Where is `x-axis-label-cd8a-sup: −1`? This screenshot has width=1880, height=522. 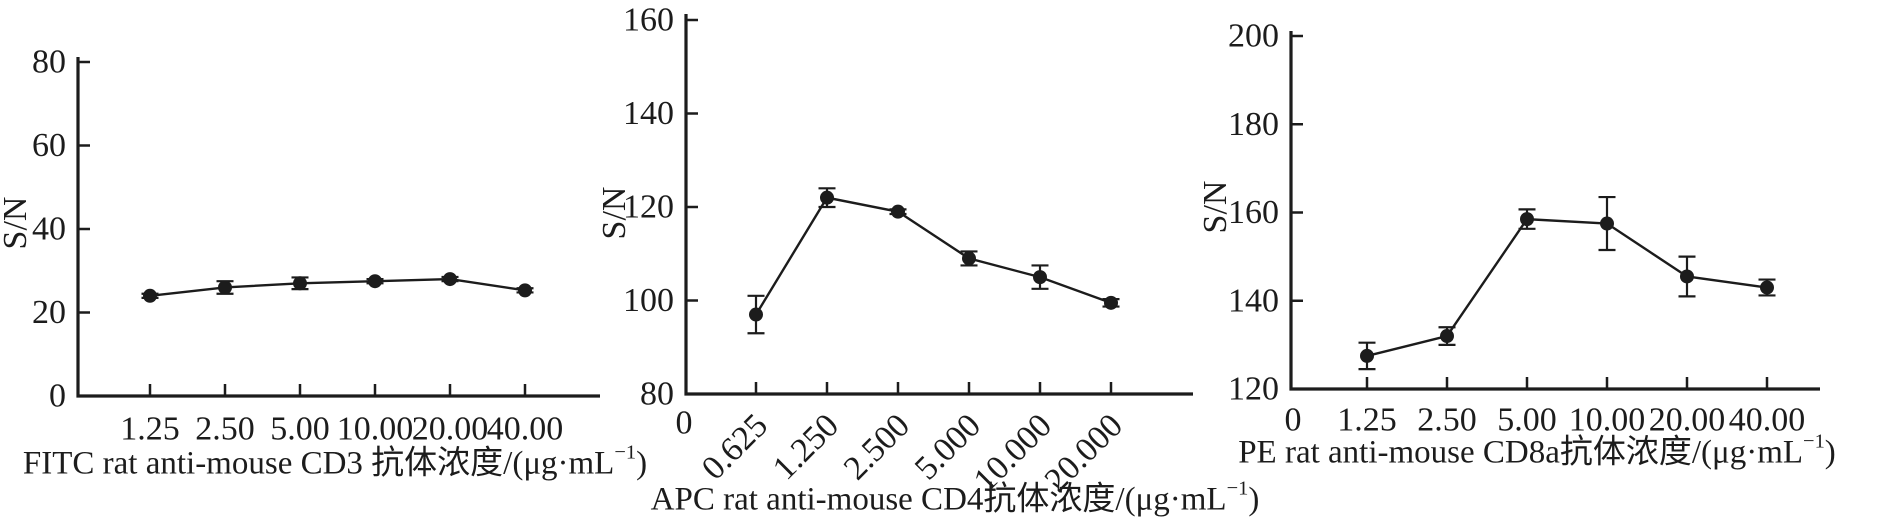 x-axis-label-cd8a-sup: −1 is located at coordinates (1814, 441).